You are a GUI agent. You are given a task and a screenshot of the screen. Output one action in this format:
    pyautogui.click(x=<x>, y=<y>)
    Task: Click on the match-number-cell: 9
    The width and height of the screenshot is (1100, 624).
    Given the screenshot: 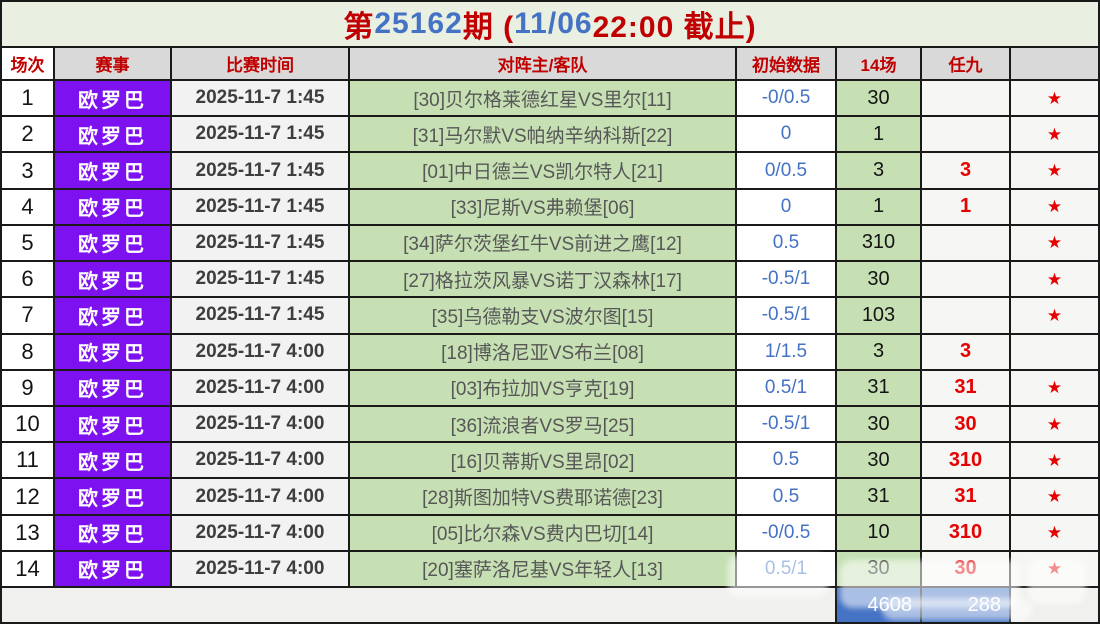 What is the action you would take?
    pyautogui.click(x=28, y=388)
    